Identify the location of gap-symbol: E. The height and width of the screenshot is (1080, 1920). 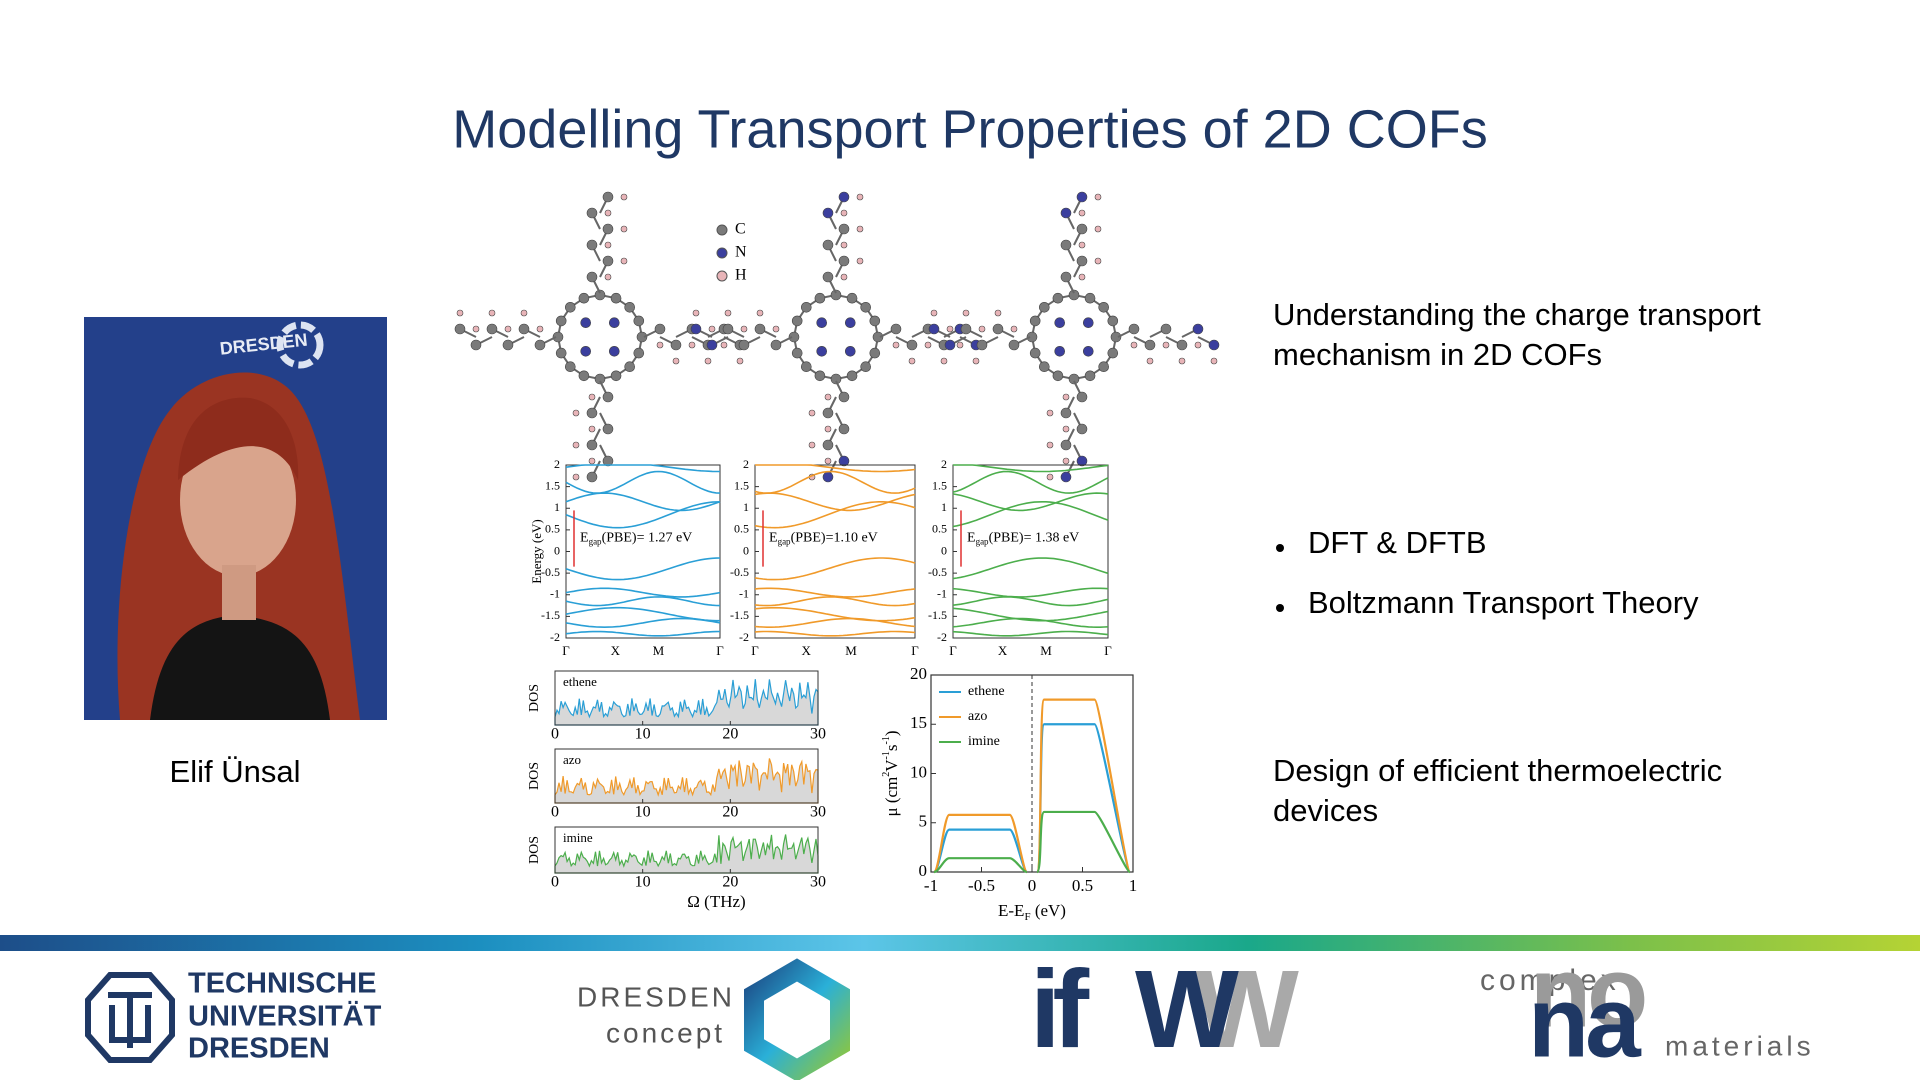
(971, 538).